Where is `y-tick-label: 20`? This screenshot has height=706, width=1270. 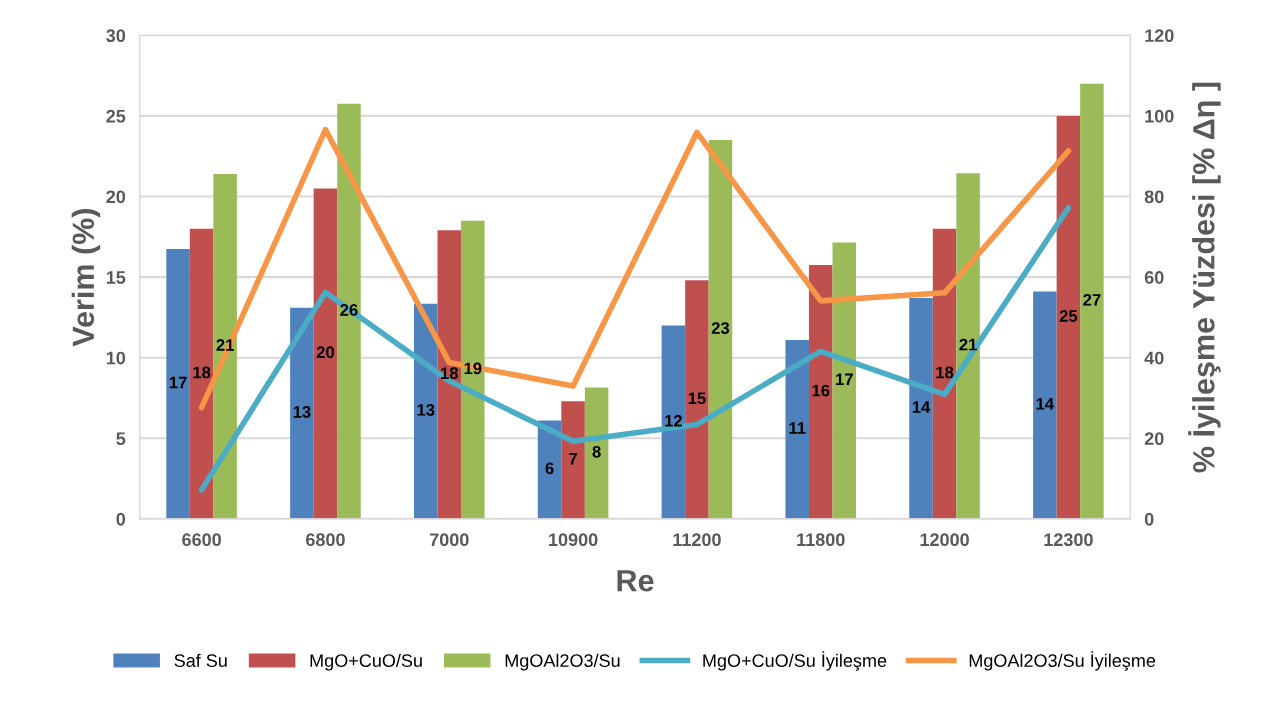
y-tick-label: 20 is located at coordinates (116, 197).